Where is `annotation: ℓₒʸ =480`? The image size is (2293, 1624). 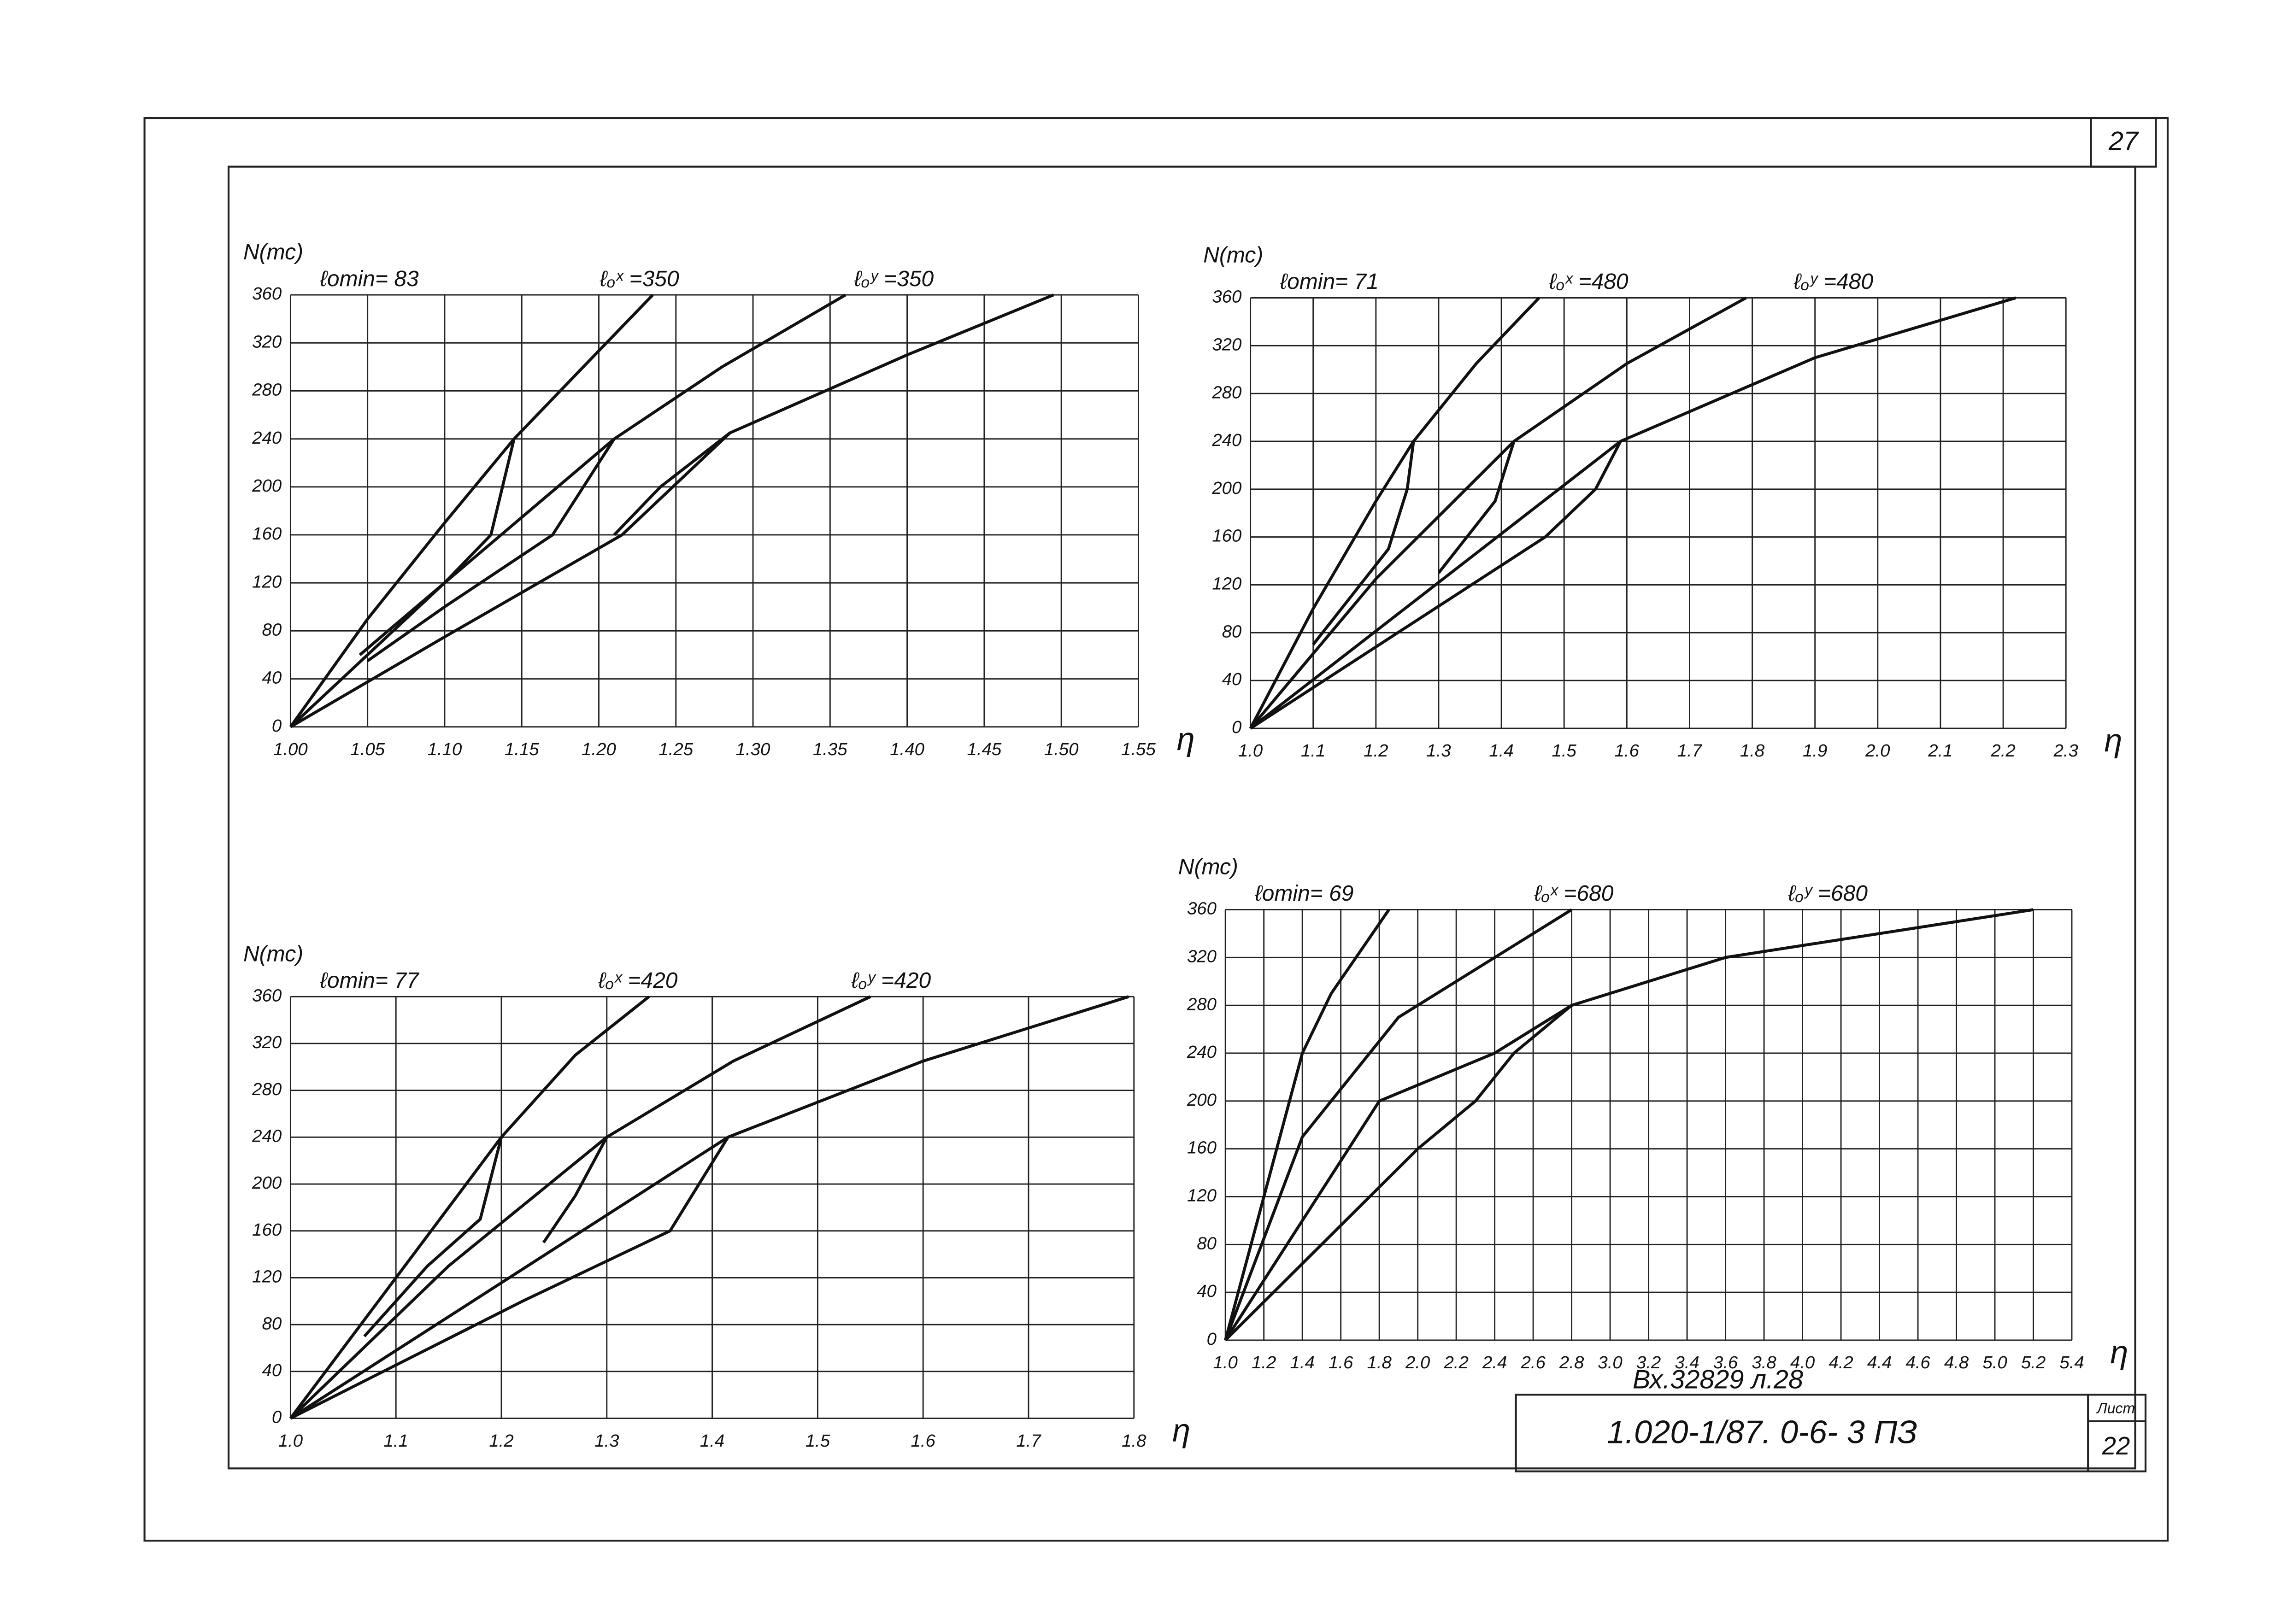 annotation: ℓₒʸ =480 is located at coordinates (1833, 282).